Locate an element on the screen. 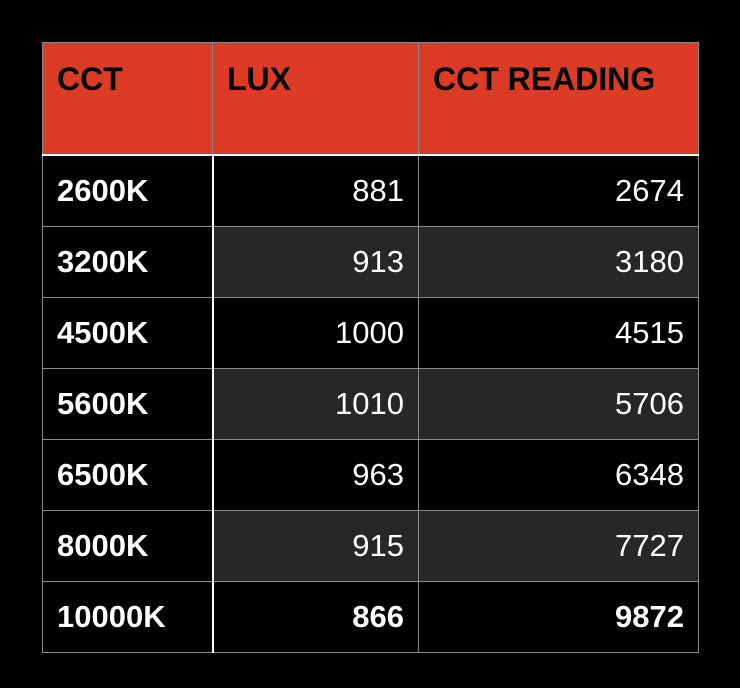 Image resolution: width=740 pixels, height=688 pixels. cell-cct: 10000K is located at coordinates (128, 616).